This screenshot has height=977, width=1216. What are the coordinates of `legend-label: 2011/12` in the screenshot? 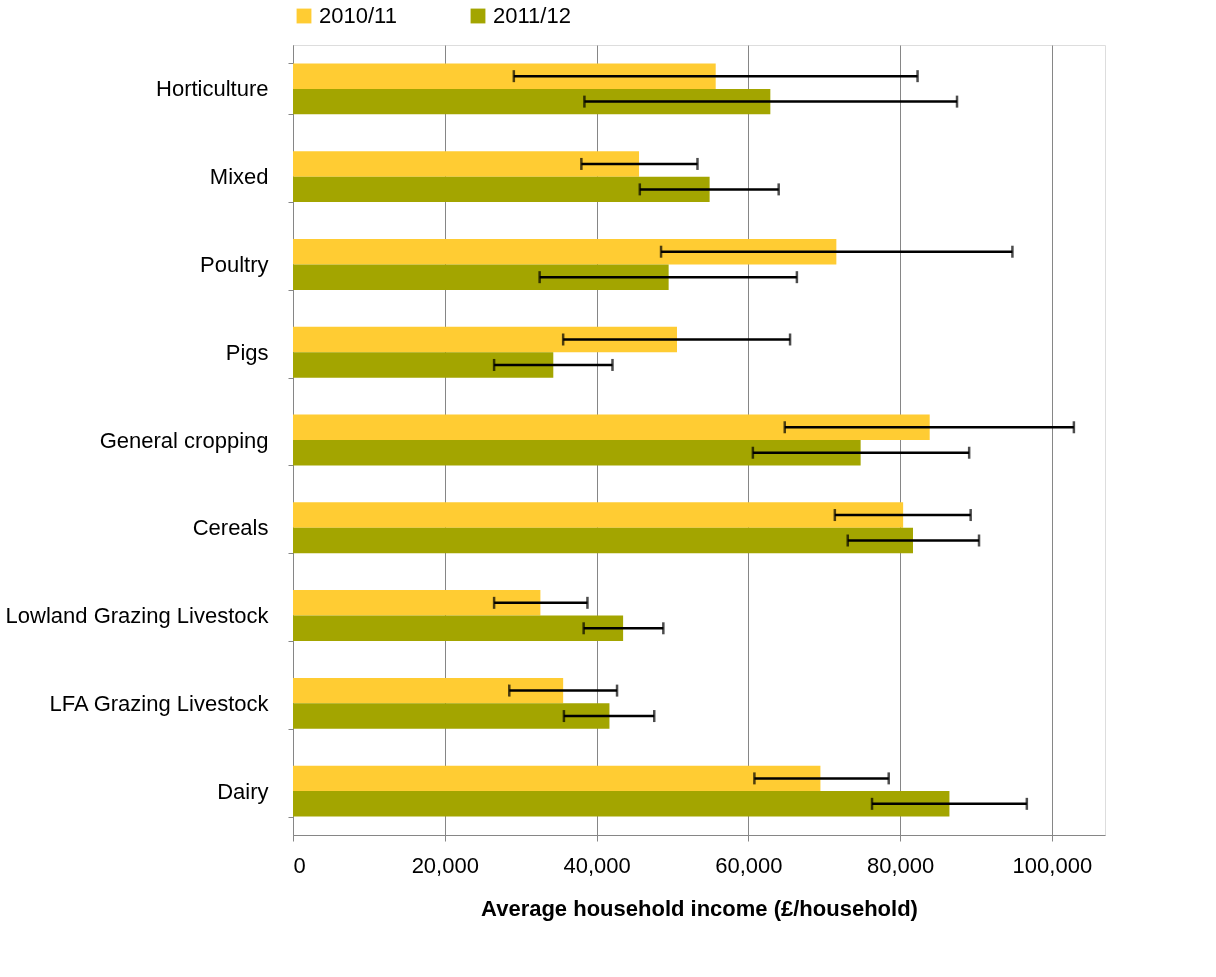 It's located at (532, 15).